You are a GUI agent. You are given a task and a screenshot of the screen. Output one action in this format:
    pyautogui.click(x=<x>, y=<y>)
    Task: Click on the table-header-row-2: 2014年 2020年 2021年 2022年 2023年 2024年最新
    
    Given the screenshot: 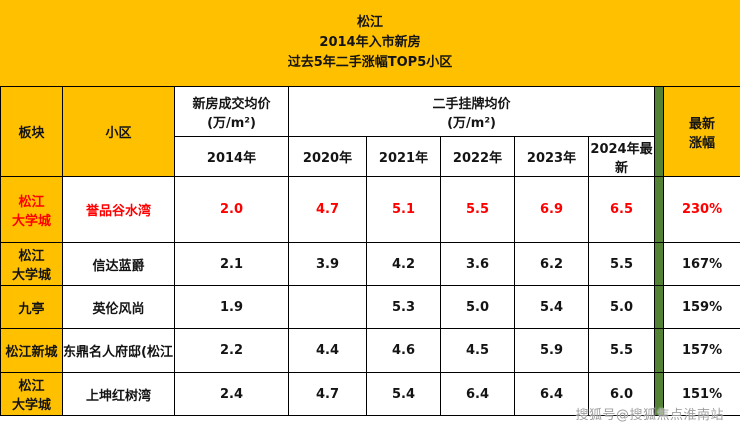 What is the action you would take?
    pyautogui.click(x=370, y=156)
    